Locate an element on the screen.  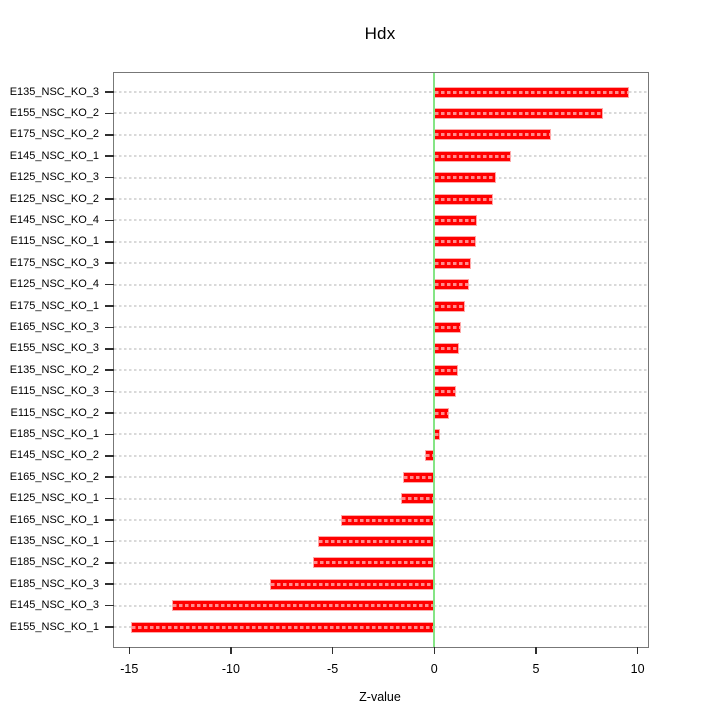
y-axis-label: E125_NSC_KO_2 is located at coordinates (54, 198).